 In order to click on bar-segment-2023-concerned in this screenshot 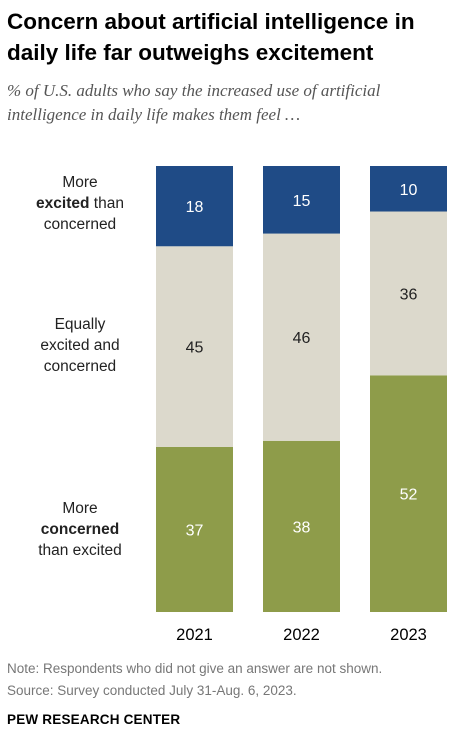, I will do `click(408, 493)`.